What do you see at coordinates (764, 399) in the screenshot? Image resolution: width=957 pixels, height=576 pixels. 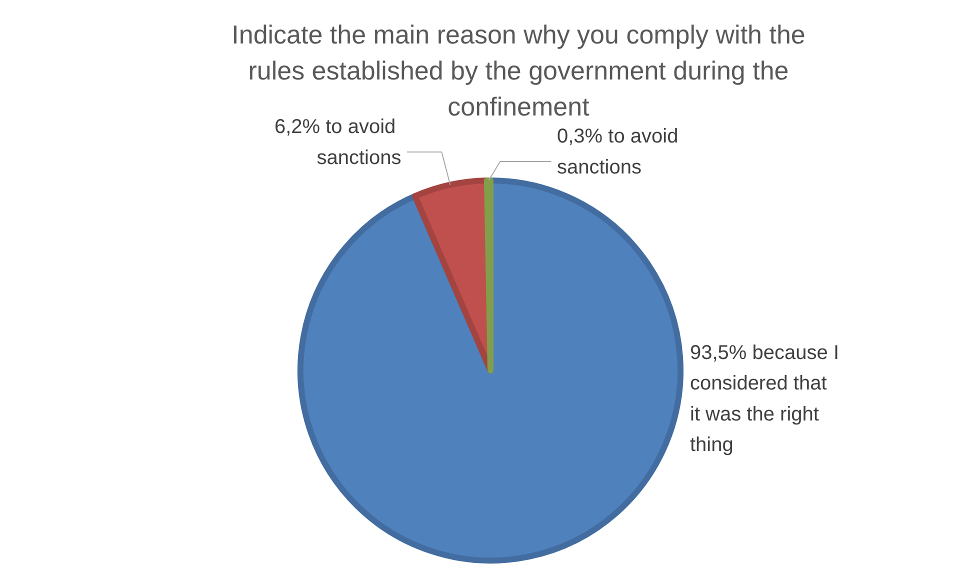 I see `slice-label: 93,5% because I considered that it was the right thing` at bounding box center [764, 399].